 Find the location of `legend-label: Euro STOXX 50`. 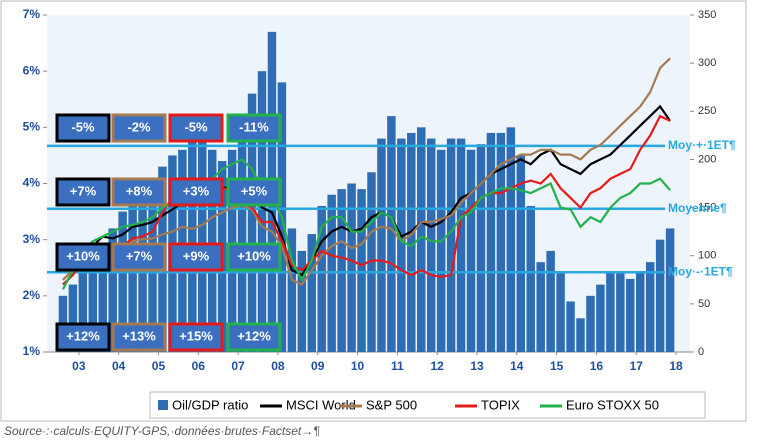

legend-label: Euro STOXX 50 is located at coordinates (612, 404).